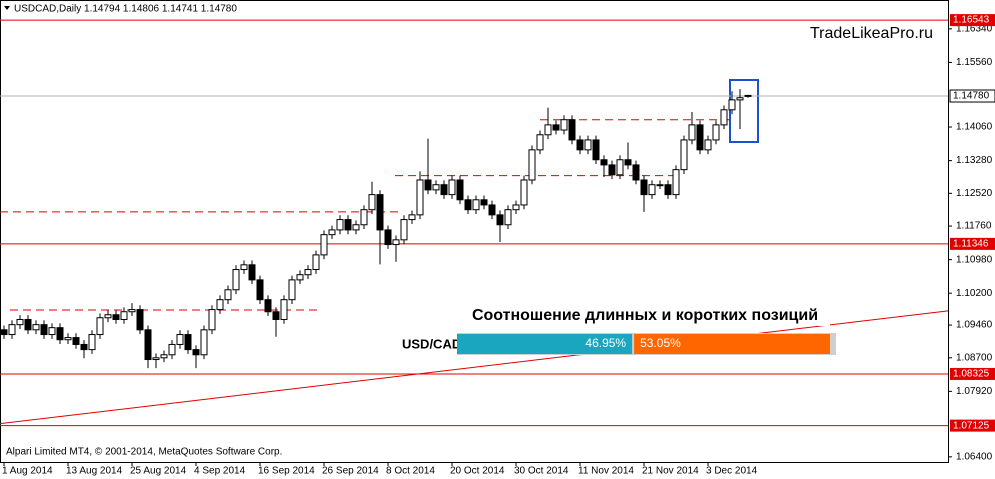 The height and width of the screenshot is (479, 995). I want to click on menu-arrow, so click(7, 8).